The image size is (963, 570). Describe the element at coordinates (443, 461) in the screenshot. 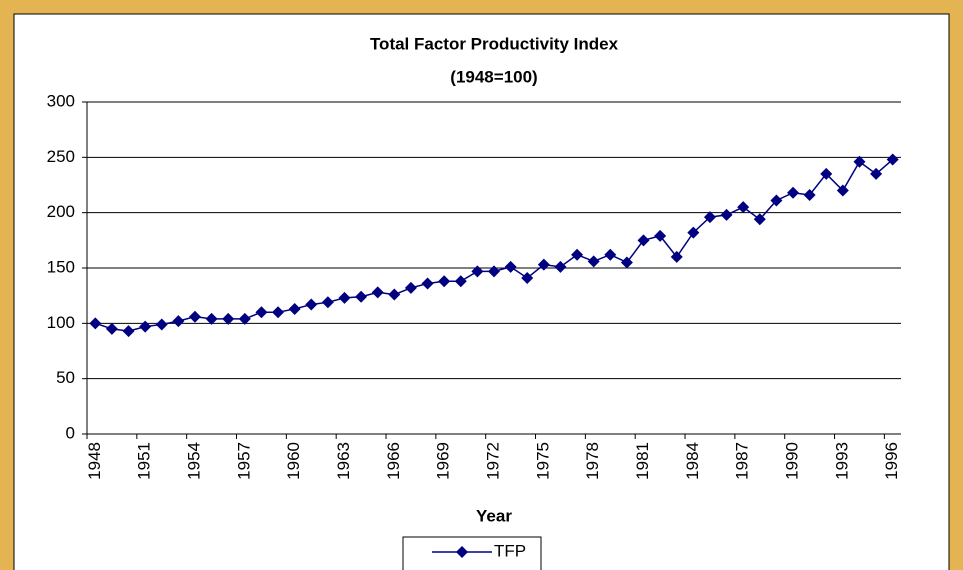

I see `x-tick-label: 1969` at that location.